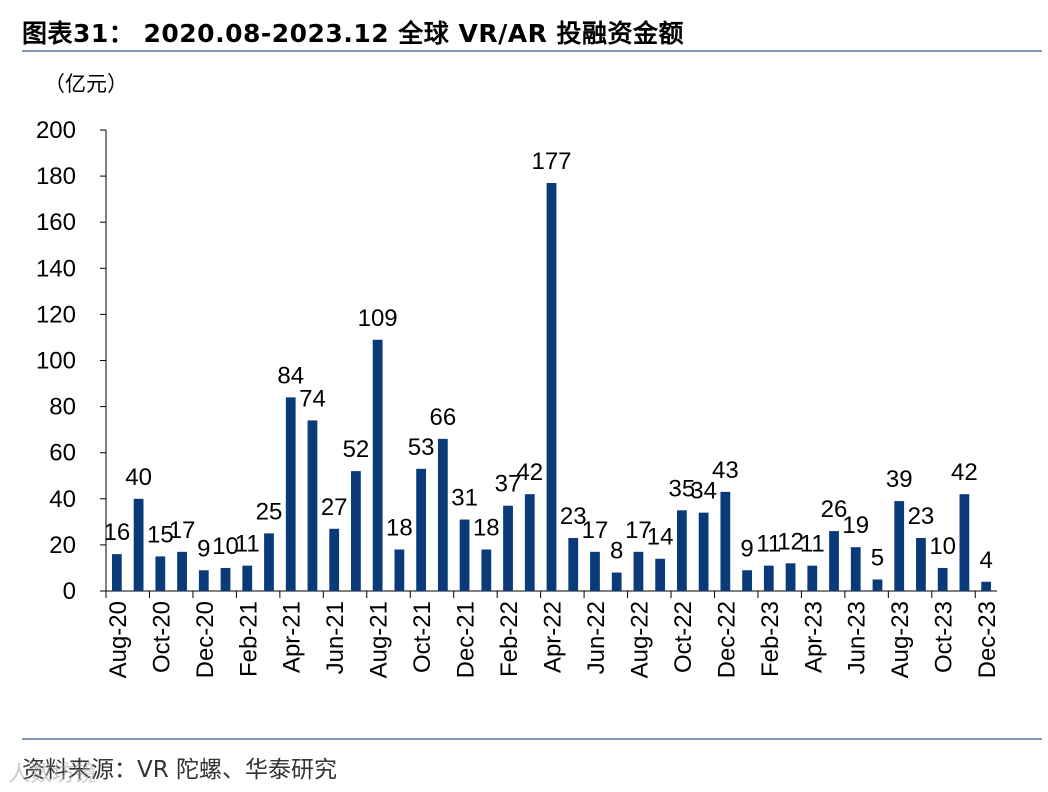 Image resolution: width=1048 pixels, height=792 pixels. What do you see at coordinates (683, 637) in the screenshot?
I see `x-tick-label: Oct-22` at bounding box center [683, 637].